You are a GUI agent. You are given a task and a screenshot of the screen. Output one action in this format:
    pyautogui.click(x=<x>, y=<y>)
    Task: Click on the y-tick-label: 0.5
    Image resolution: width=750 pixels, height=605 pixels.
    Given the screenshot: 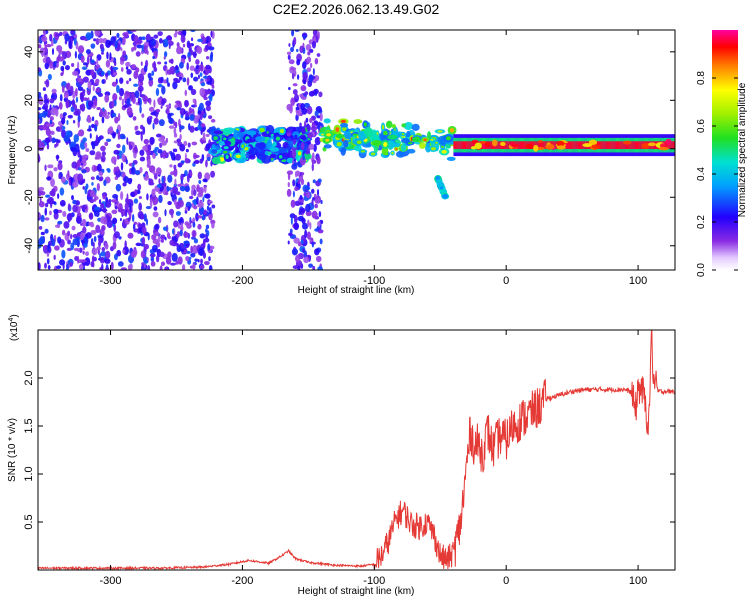 What is the action you would take?
    pyautogui.click(x=29, y=521)
    